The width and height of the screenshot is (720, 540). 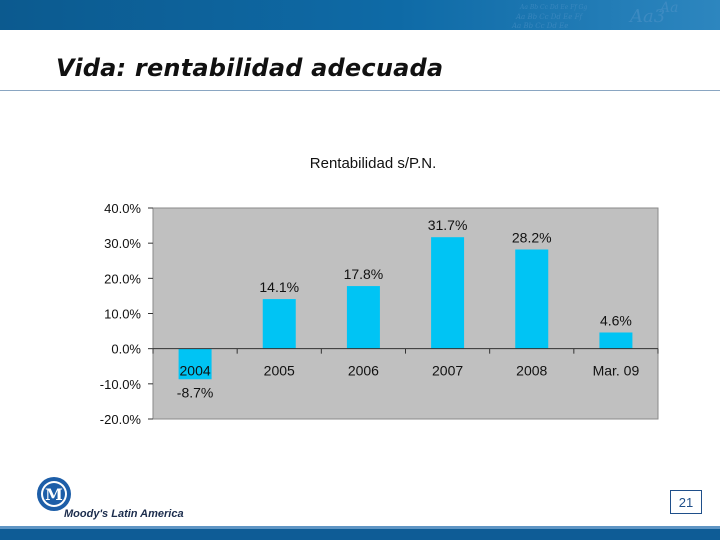 I want to click on x-tick-label: 2007, so click(x=447, y=371).